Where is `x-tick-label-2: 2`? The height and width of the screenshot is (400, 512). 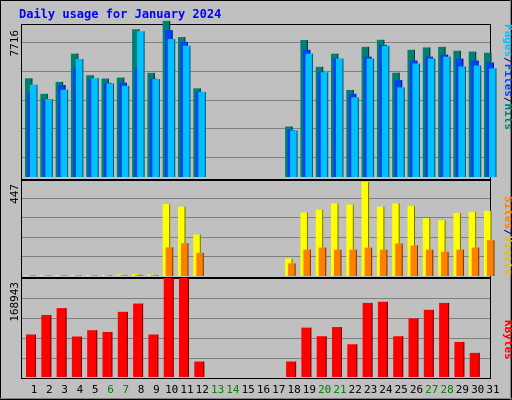 x-tick-label-2: 2 is located at coordinates (49, 389).